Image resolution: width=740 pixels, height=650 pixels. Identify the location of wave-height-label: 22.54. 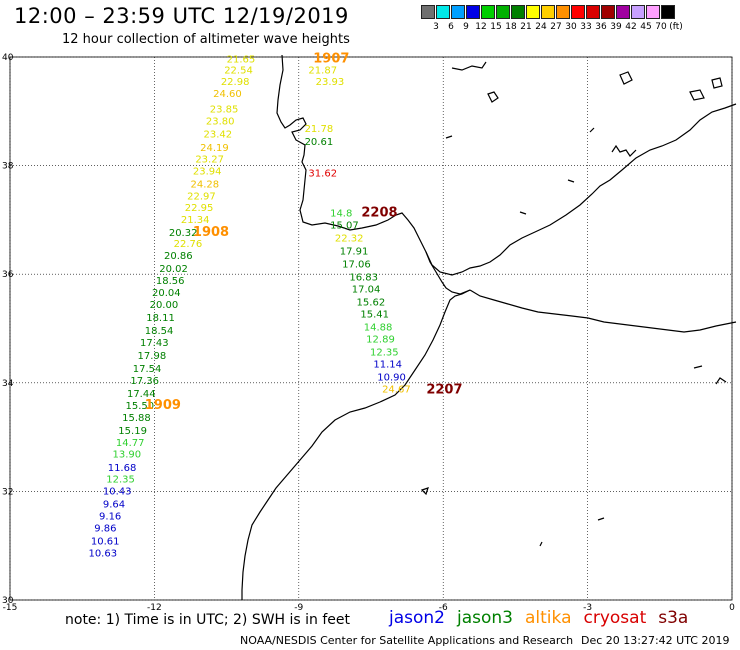
(238, 70).